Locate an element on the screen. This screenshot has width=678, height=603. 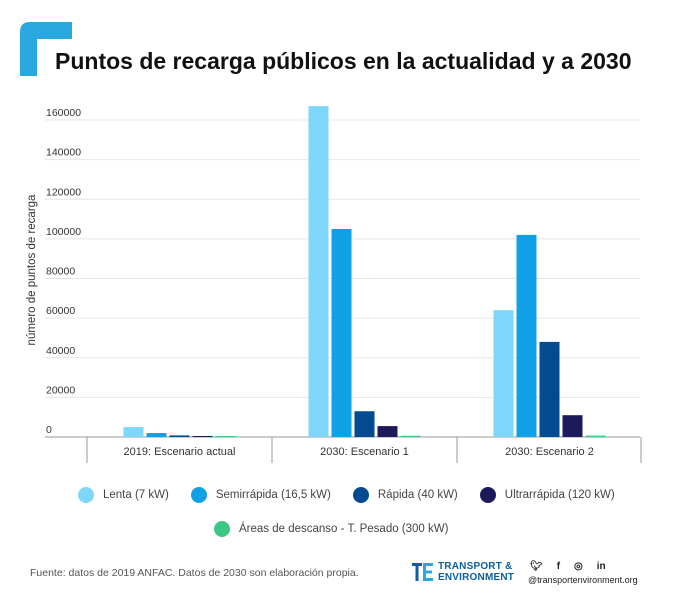
y-tick-label: 80000 is located at coordinates (60, 272).